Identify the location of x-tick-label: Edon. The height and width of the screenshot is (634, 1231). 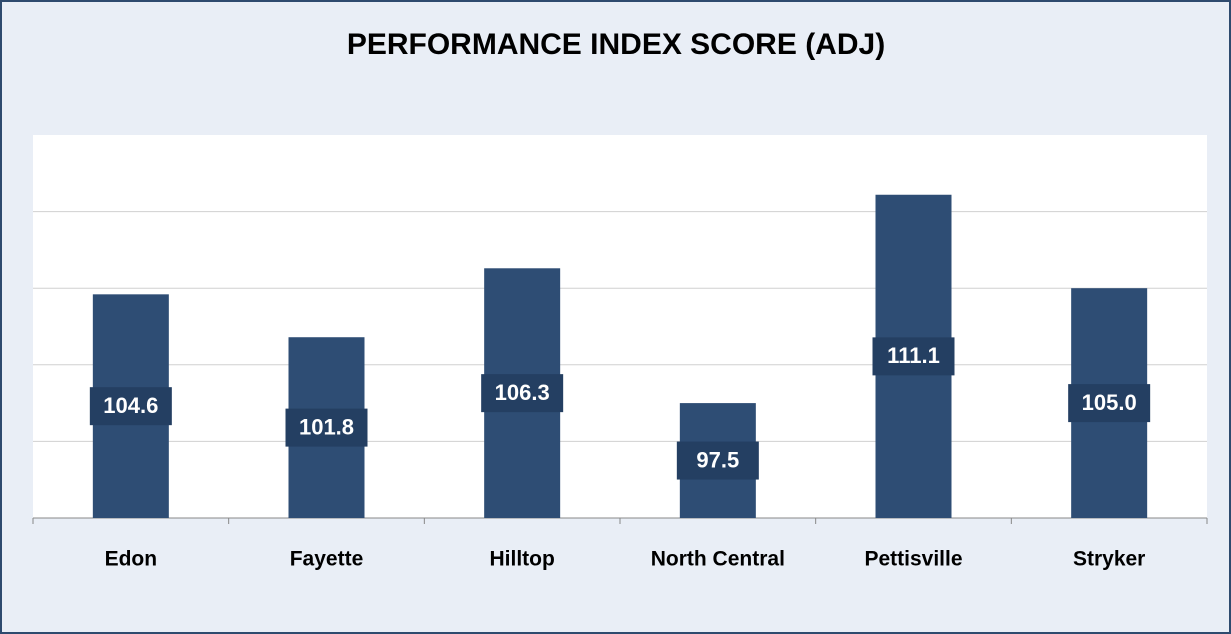
(131, 559).